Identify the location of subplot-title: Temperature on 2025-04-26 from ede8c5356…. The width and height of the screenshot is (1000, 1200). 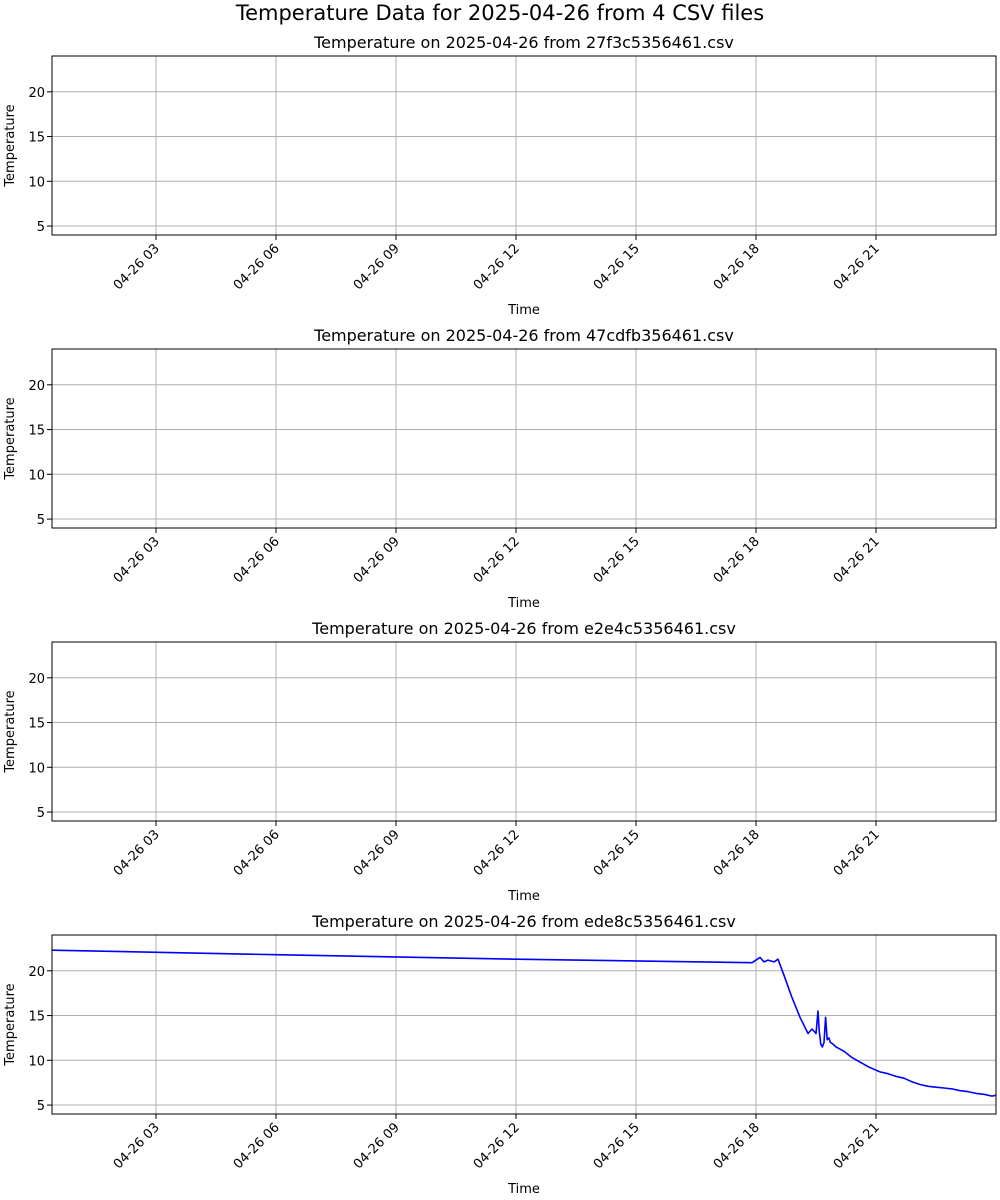
(523, 921).